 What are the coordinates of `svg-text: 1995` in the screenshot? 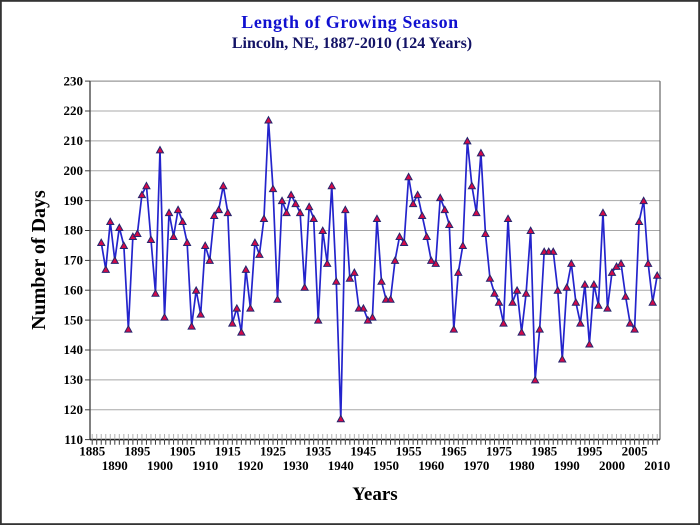 It's located at (589, 451).